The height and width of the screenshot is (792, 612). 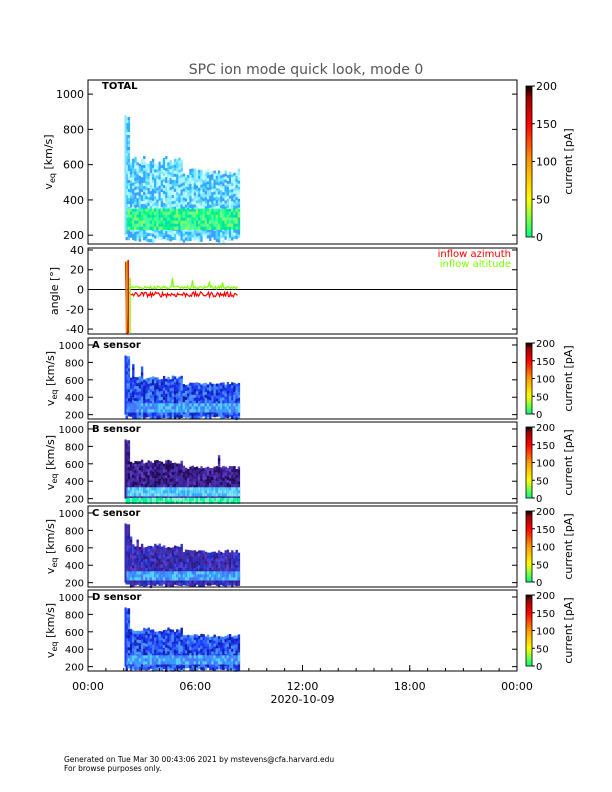 I want to click on y-tick-label: 200, so click(x=74, y=584).